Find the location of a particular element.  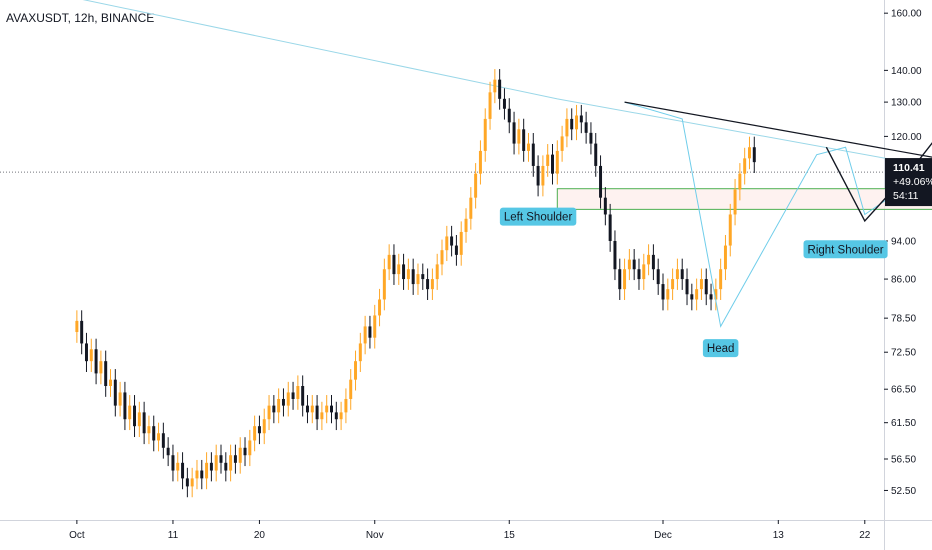

y-tick-label: 86.00 is located at coordinates (903, 280).